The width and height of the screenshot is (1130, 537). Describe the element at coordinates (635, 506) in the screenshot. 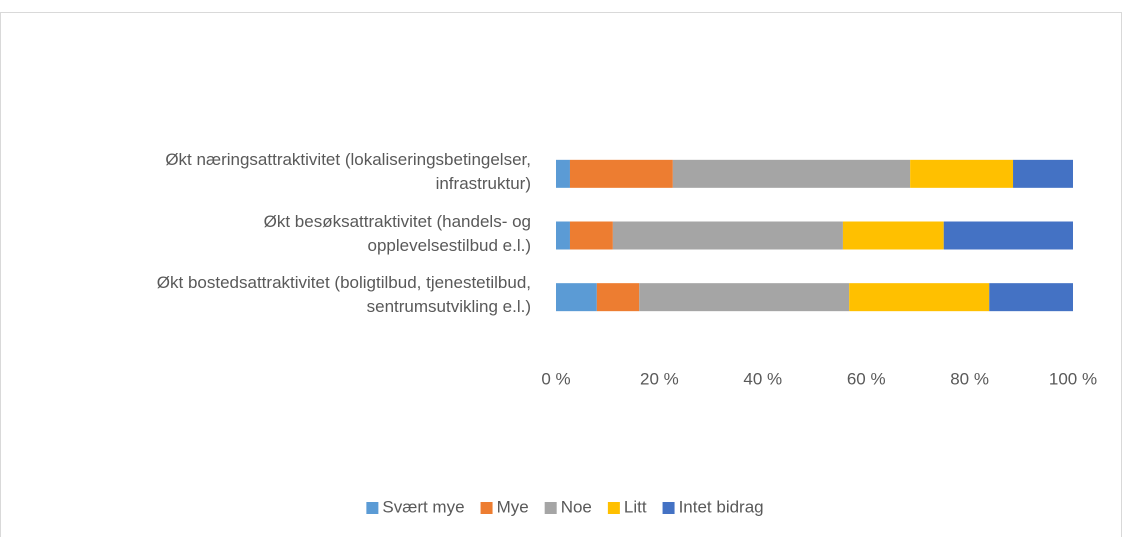

I see `legend-label: Litt` at that location.